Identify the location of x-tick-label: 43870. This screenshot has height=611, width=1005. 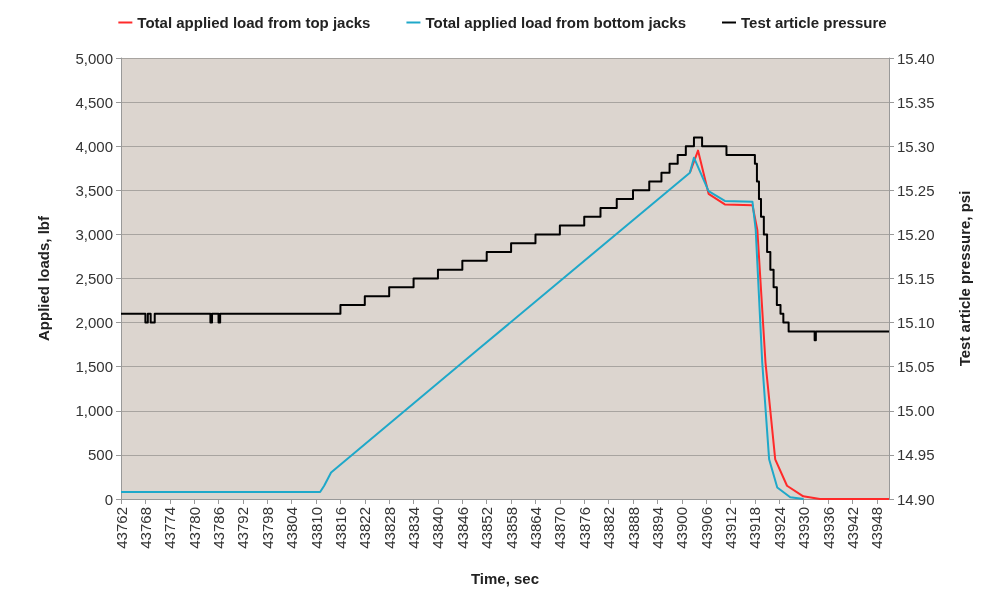
(560, 528).